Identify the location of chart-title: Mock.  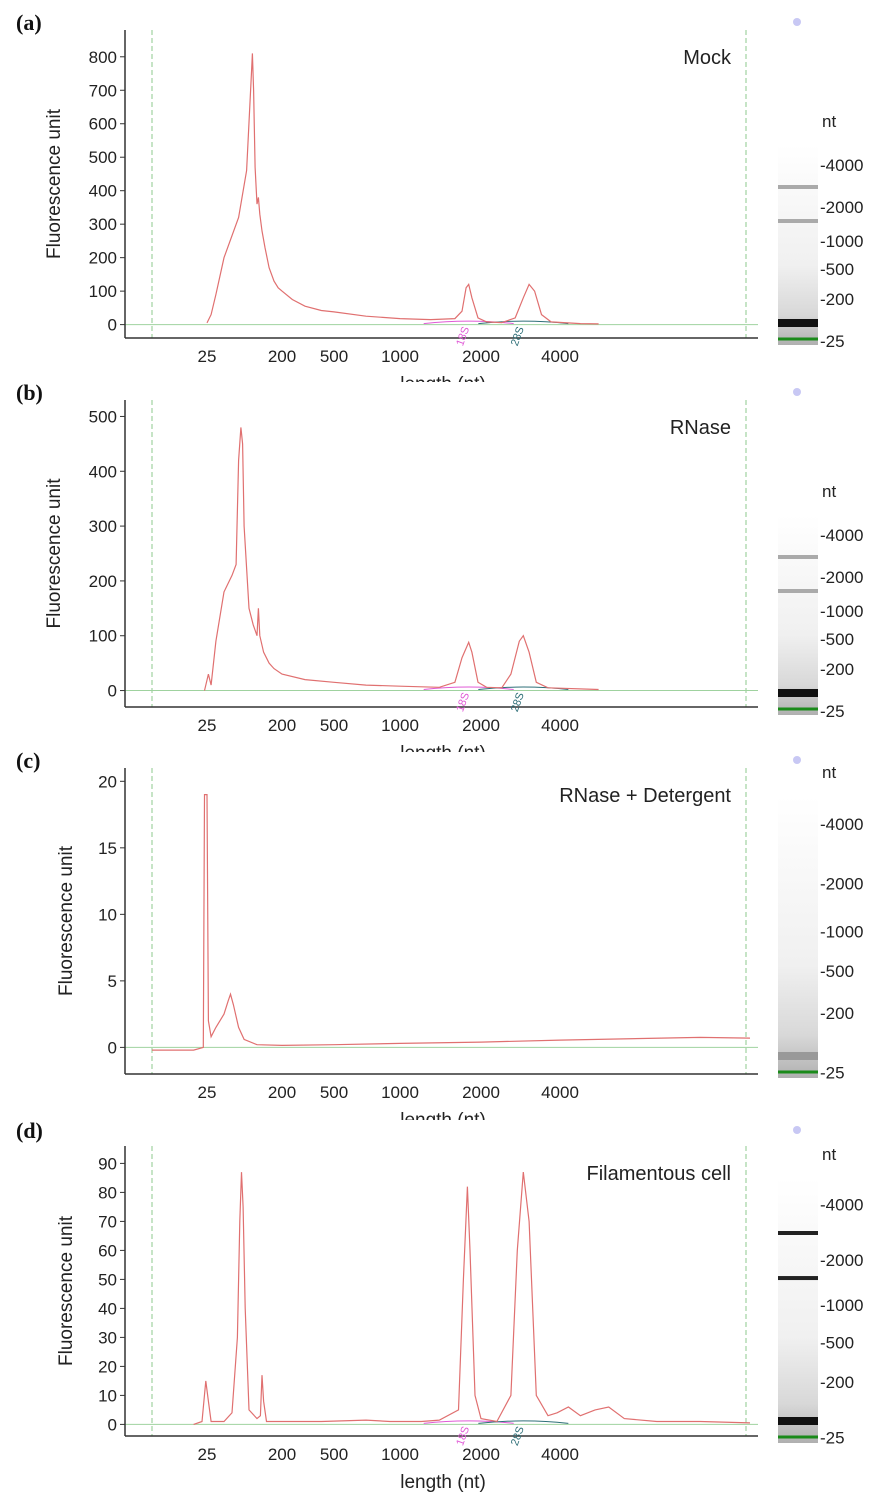
(707, 58).